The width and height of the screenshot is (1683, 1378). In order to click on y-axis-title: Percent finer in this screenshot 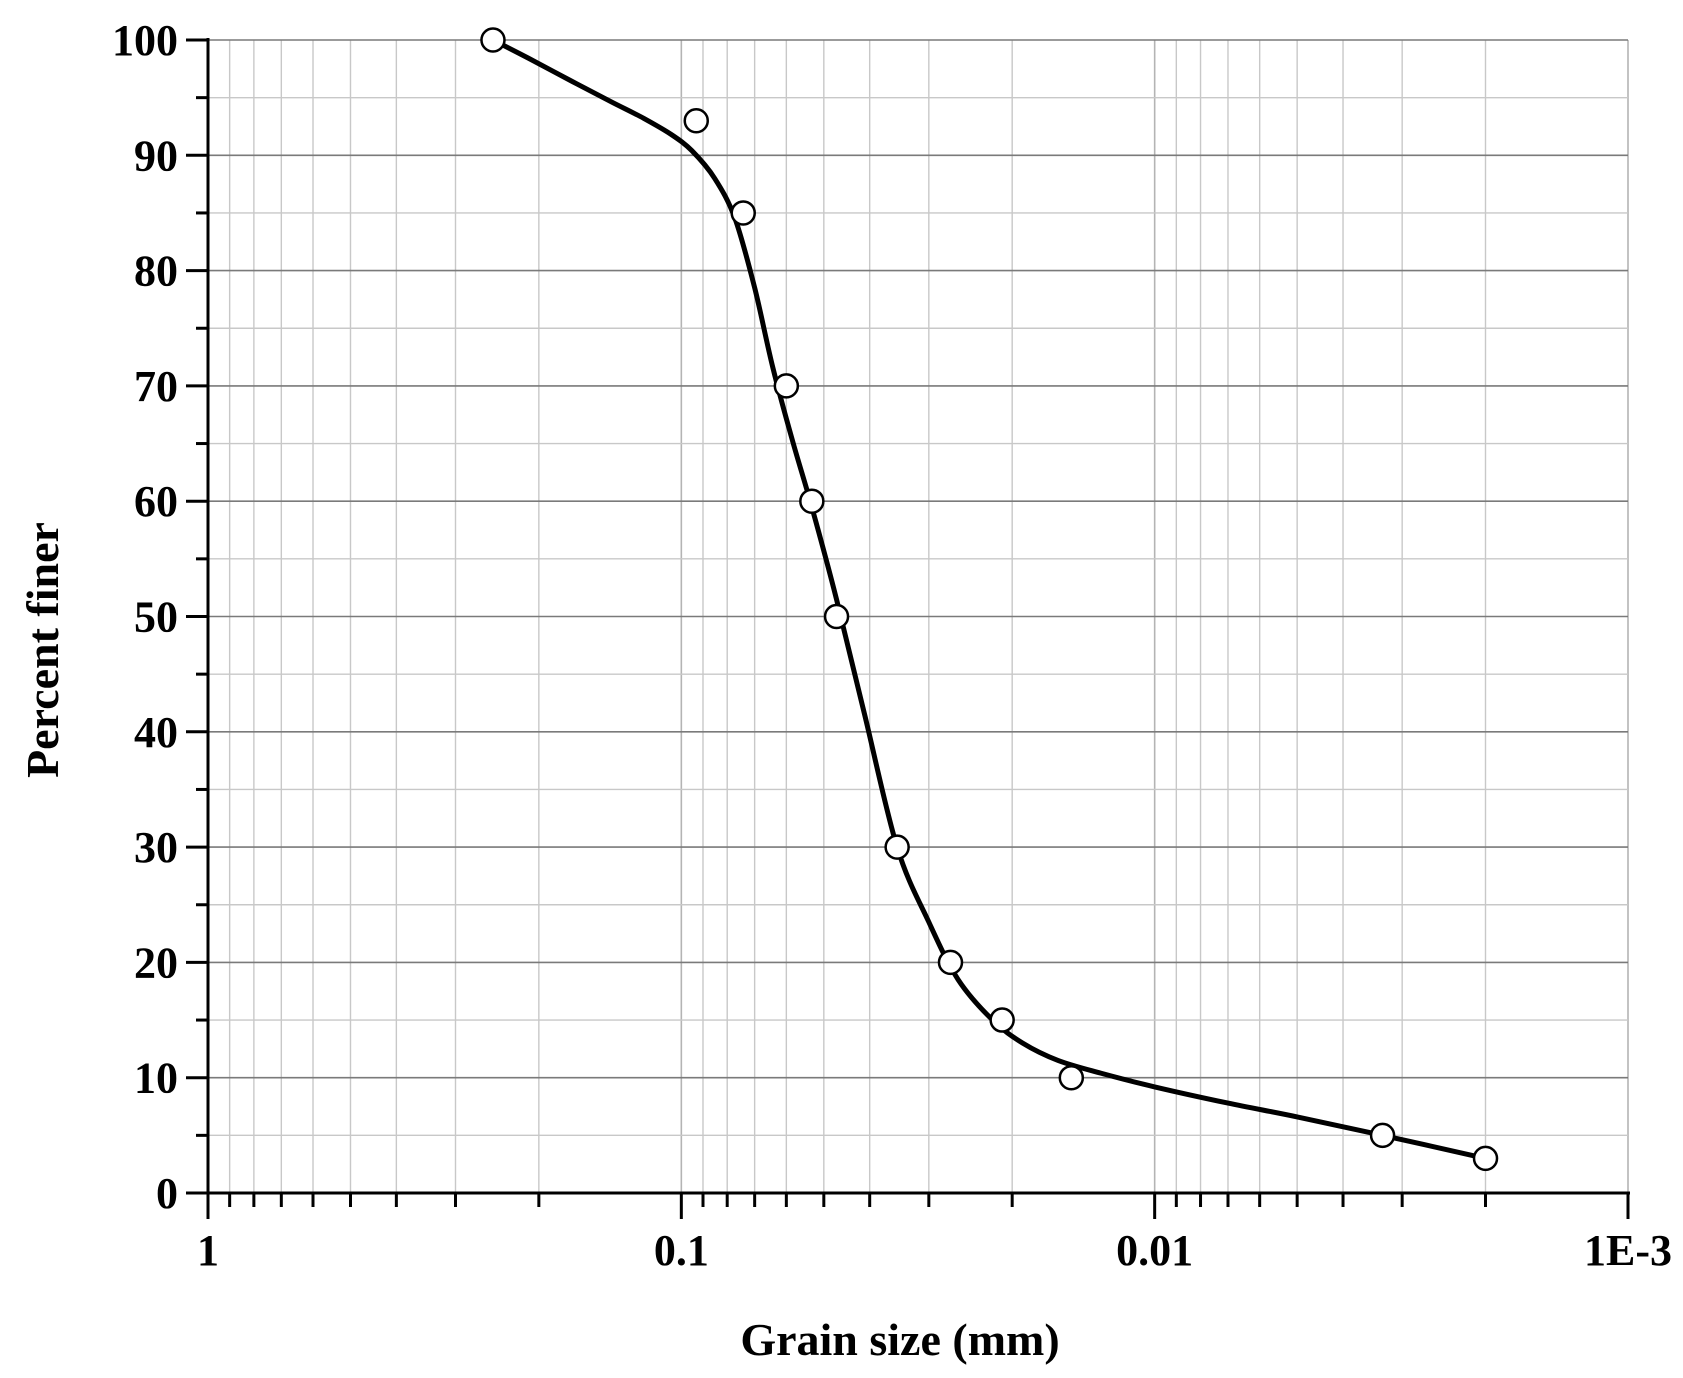, I will do `click(42, 650)`.